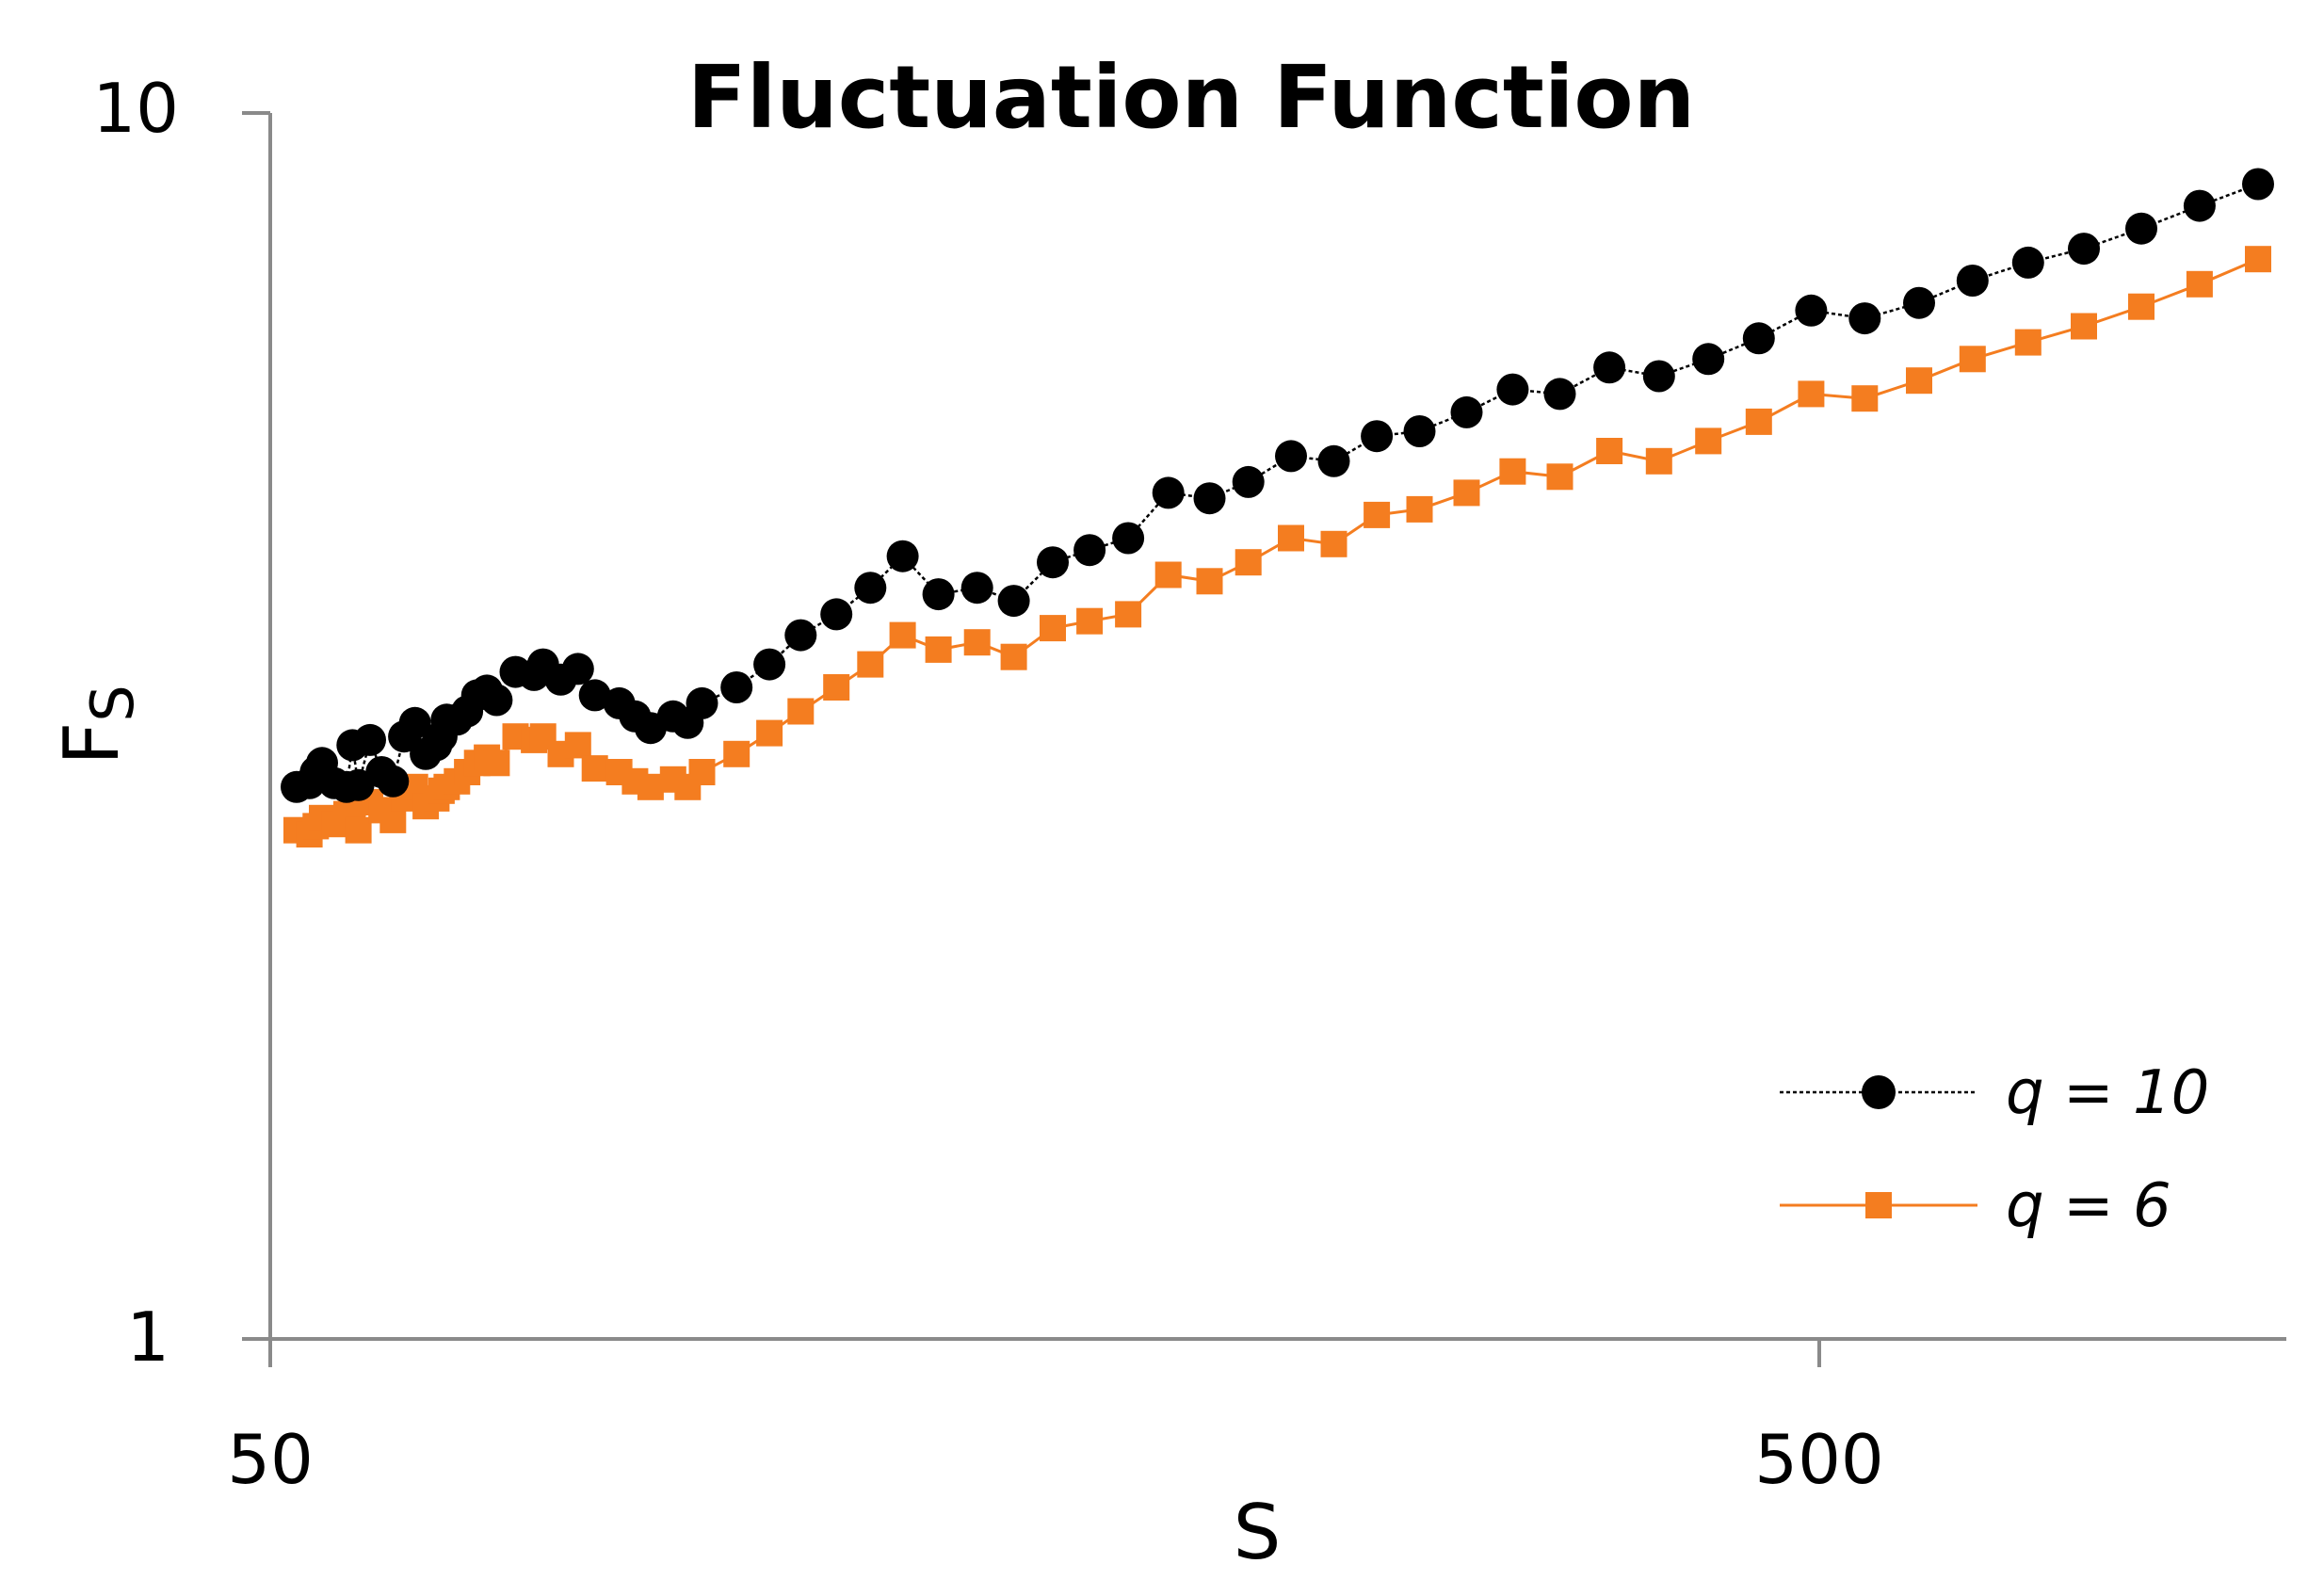  I want to click on legend-label-q10: q = 10, so click(2107, 1093).